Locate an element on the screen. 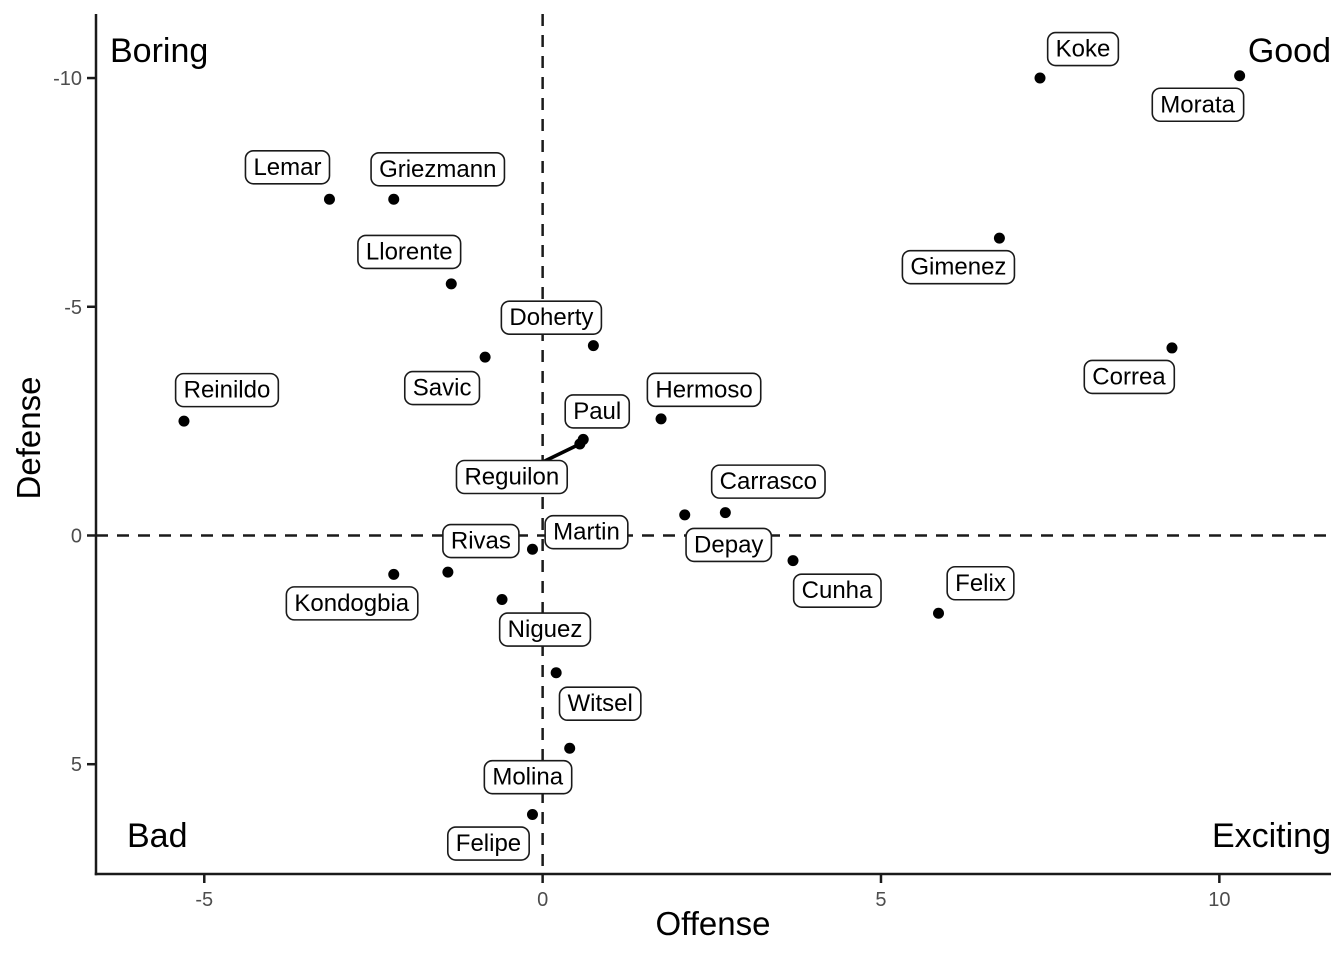 This screenshot has width=1344, height=960. player-label-box-savic is located at coordinates (442, 388).